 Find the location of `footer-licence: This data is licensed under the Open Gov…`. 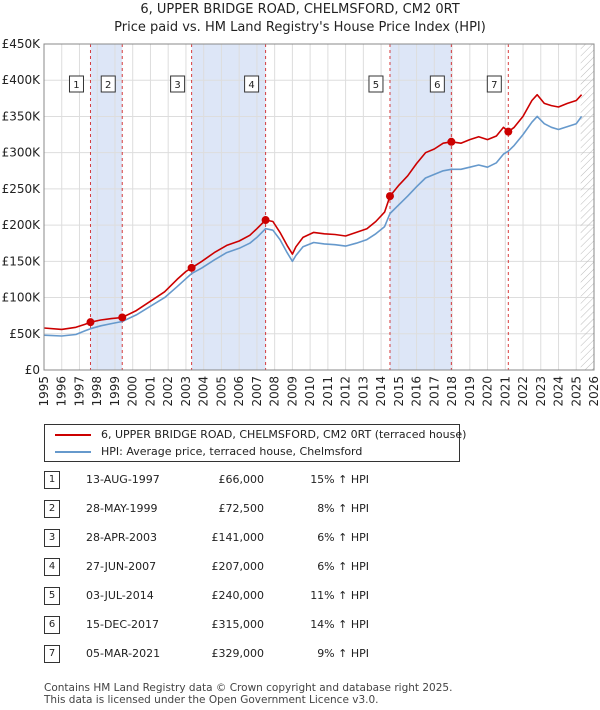

footer-licence: This data is licensed under the Open Gov… is located at coordinates (211, 700).